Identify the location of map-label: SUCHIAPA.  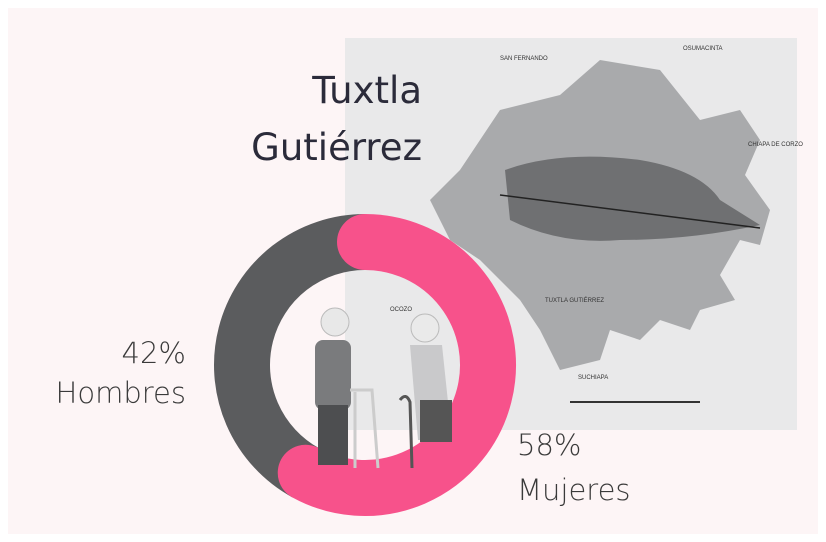
(593, 378).